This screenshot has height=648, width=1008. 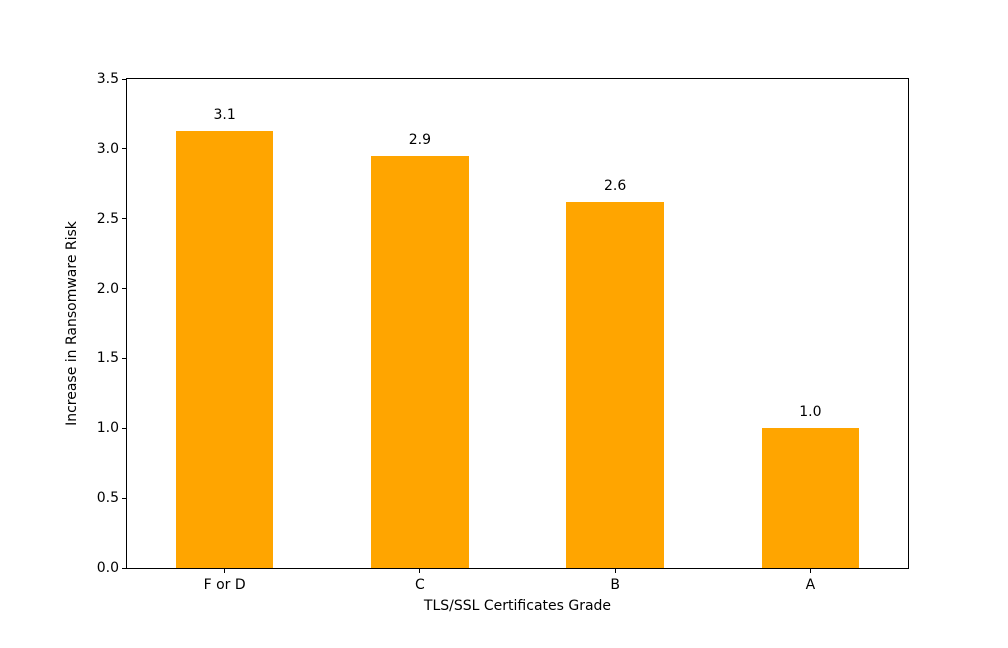 What do you see at coordinates (224, 114) in the screenshot?
I see `bar-value-label: 3.1` at bounding box center [224, 114].